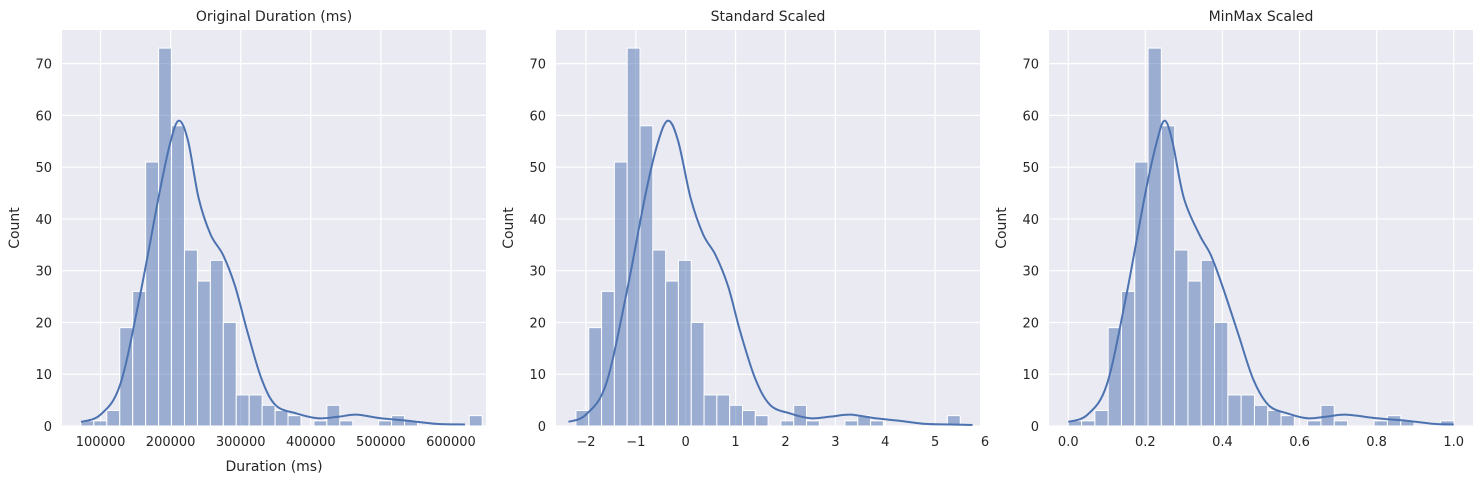  I want to click on x-tick-label: 4, so click(885, 442).